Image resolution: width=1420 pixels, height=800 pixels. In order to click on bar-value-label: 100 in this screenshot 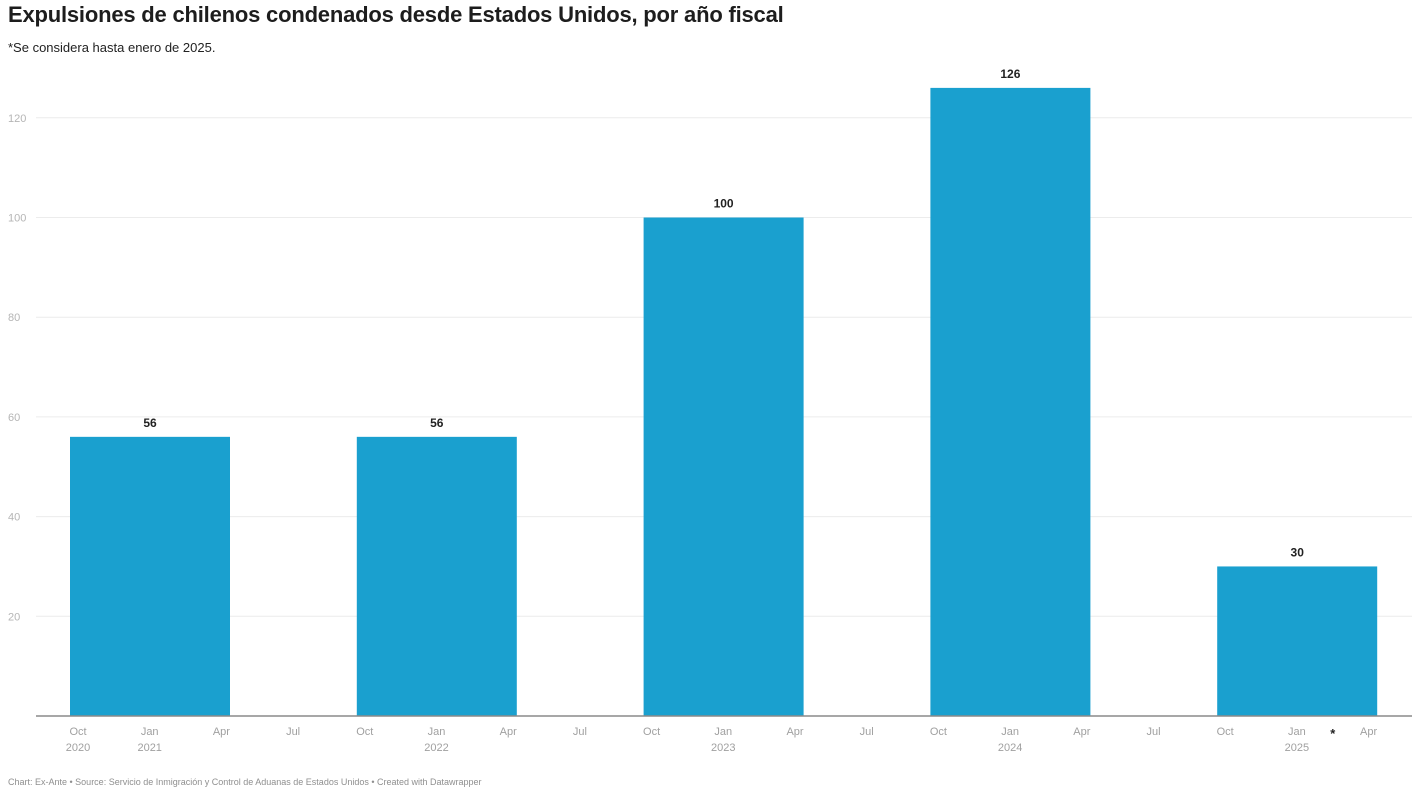, I will do `click(724, 204)`.